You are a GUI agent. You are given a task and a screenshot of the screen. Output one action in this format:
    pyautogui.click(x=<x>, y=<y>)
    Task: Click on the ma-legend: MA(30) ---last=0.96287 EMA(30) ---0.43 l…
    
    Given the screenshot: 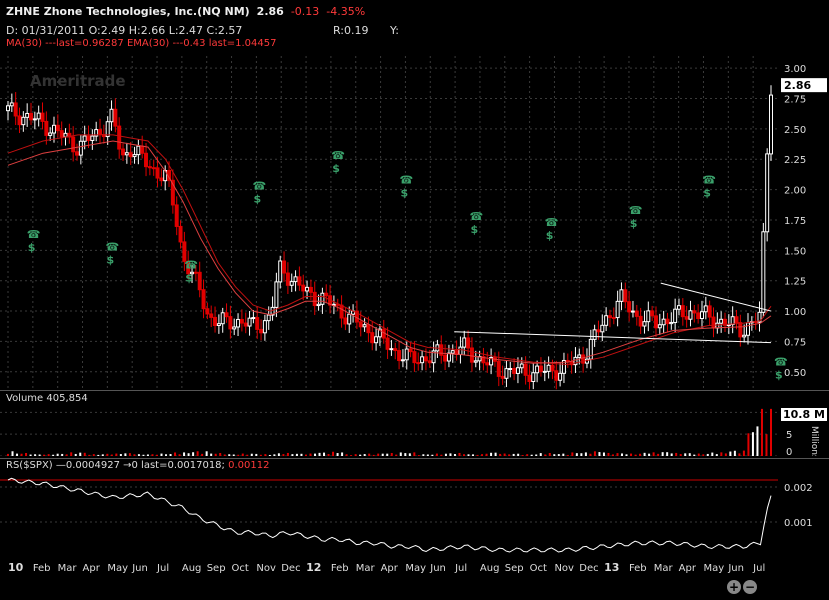 What is the action you would take?
    pyautogui.click(x=141, y=43)
    